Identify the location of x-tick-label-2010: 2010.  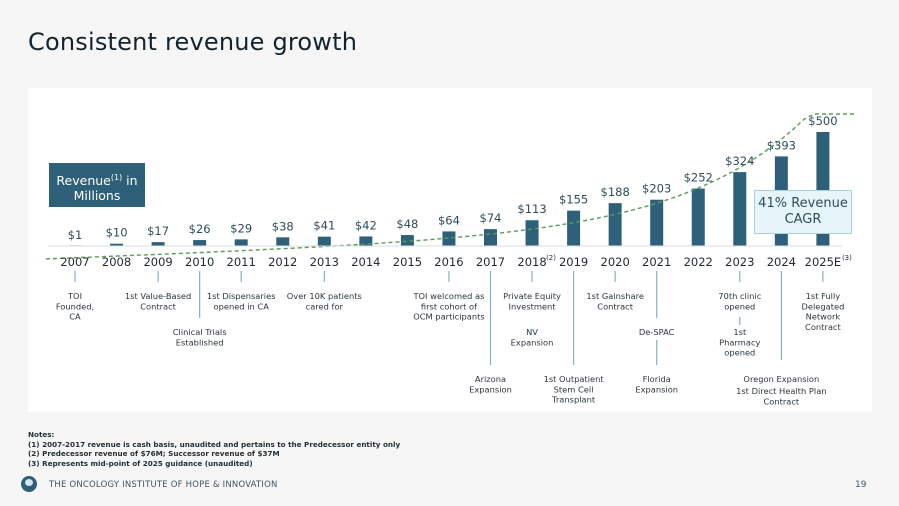
(199, 262).